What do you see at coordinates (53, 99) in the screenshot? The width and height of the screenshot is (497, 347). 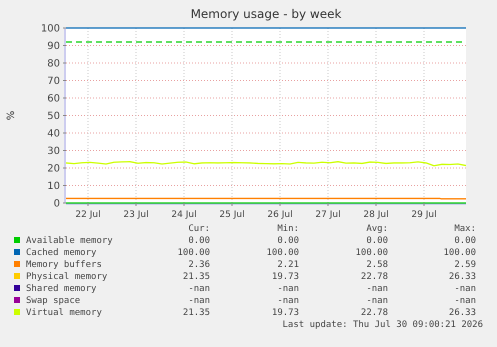 I see `y-tick-label: 60` at bounding box center [53, 99].